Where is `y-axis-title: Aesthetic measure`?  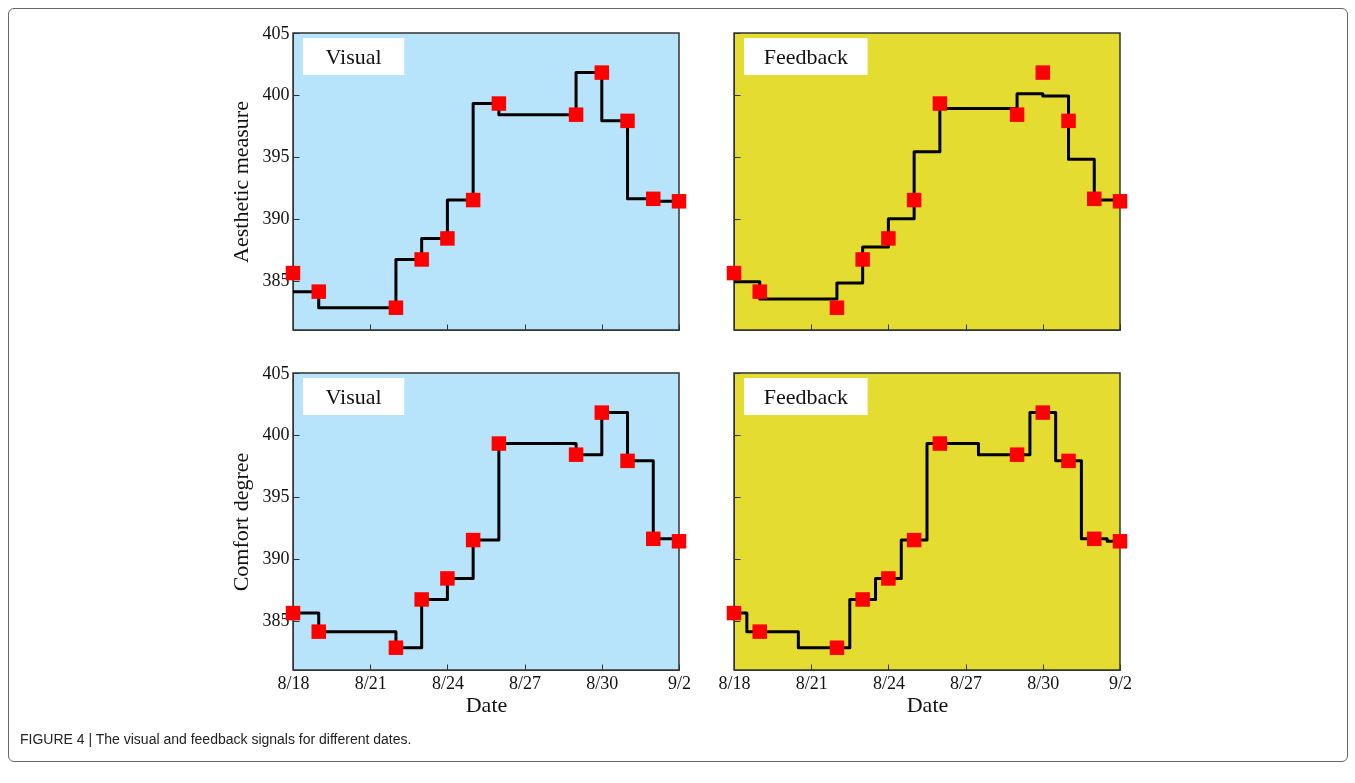
y-axis-title: Aesthetic measure is located at coordinates (240, 182).